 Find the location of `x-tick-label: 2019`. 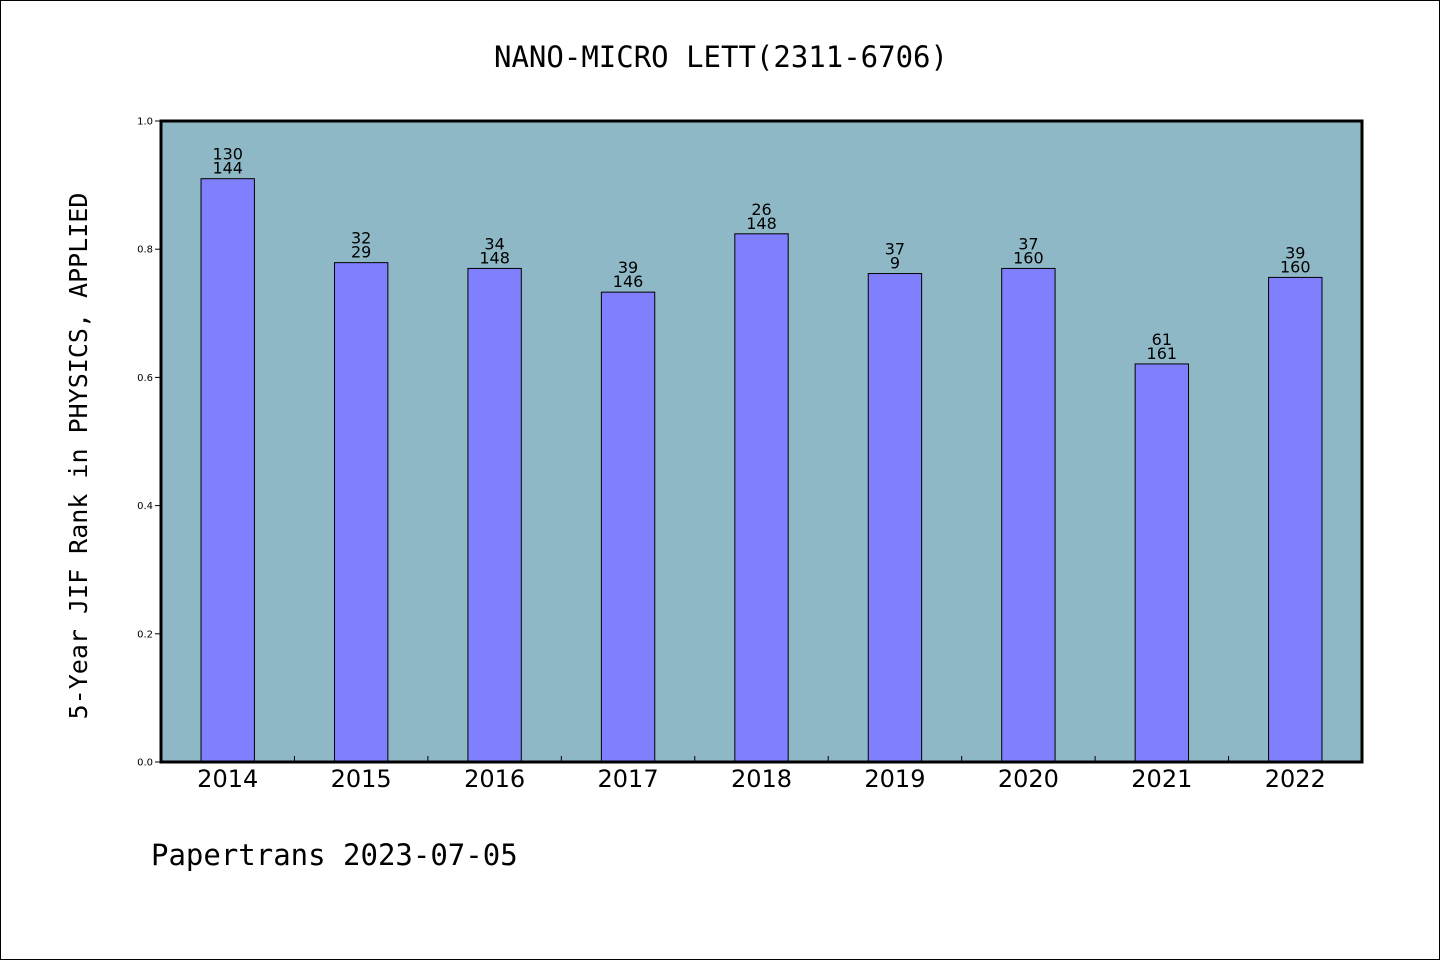

x-tick-label: 2019 is located at coordinates (894, 779).